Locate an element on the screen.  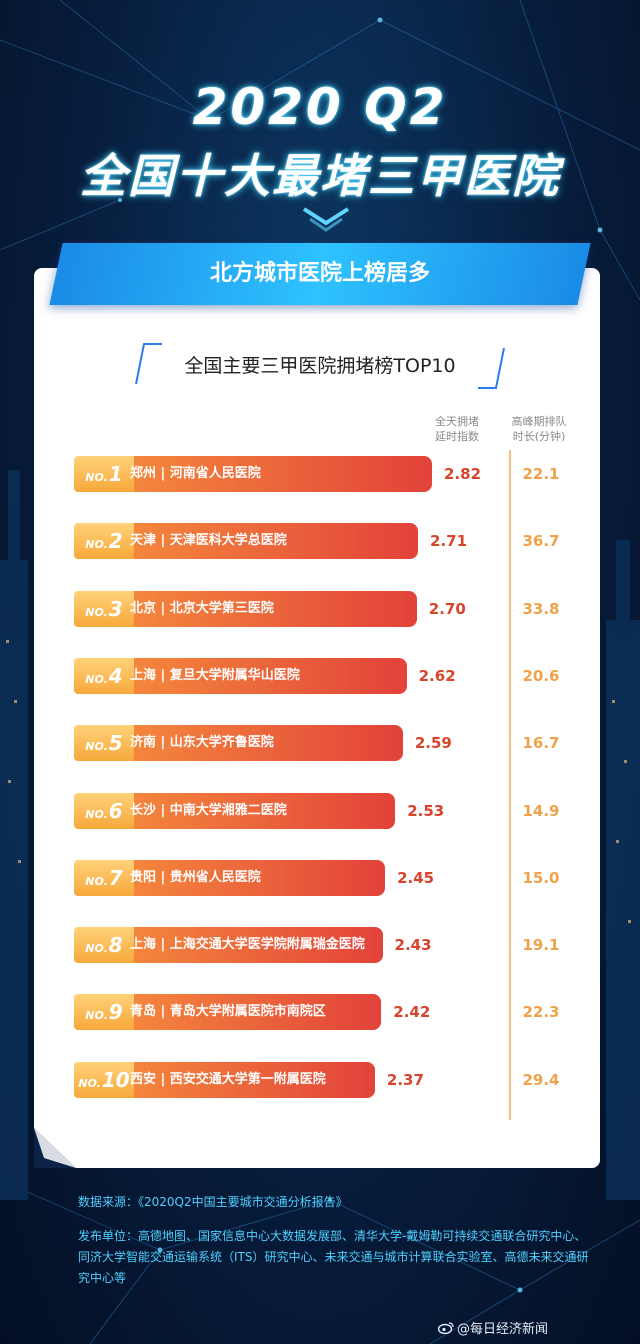
index-value-label: 2.62 is located at coordinates (437, 675).